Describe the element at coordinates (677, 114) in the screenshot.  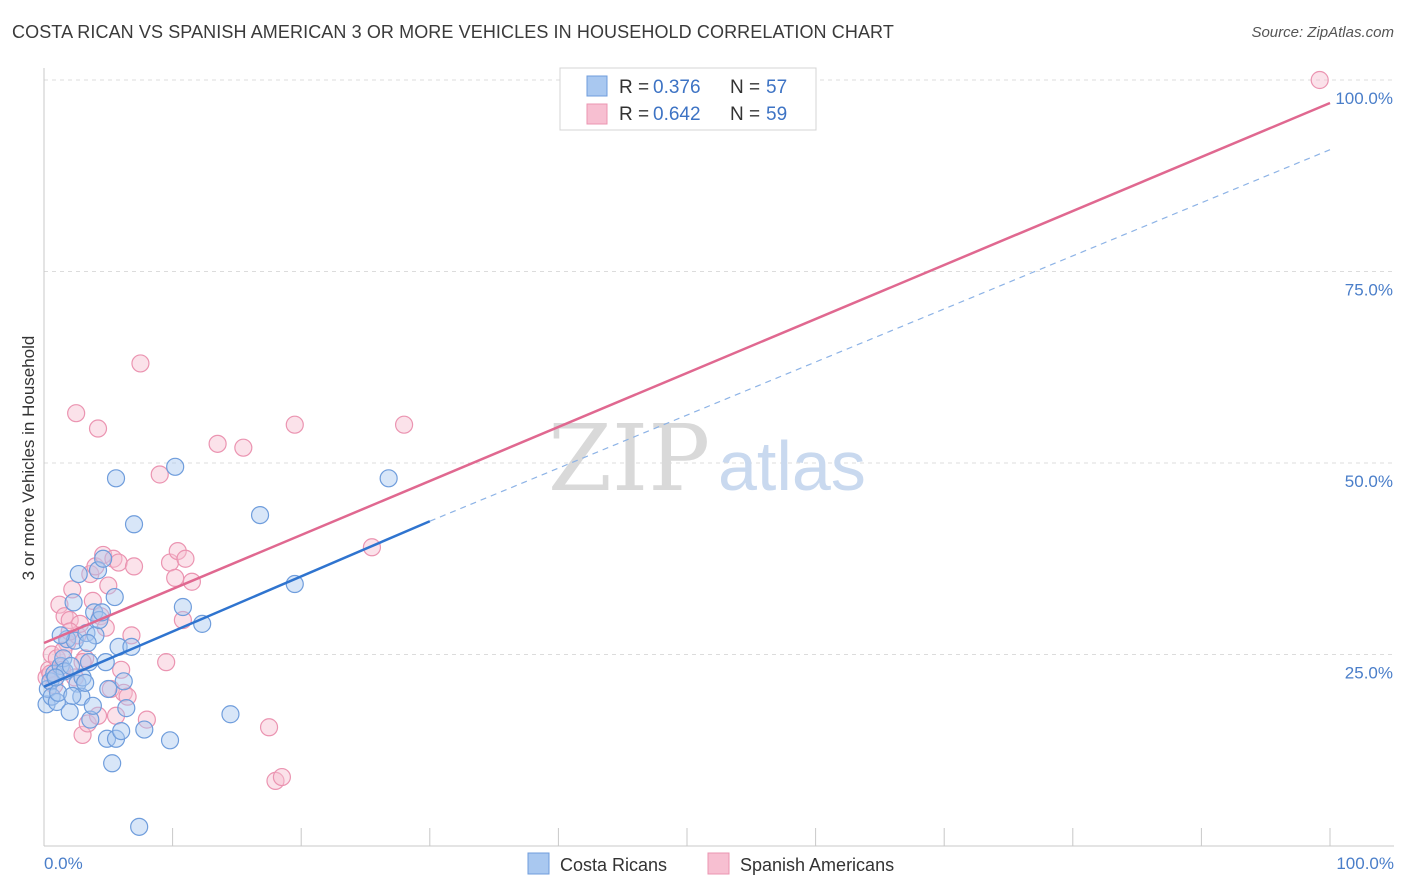
I see `legend-pink-r-value: 0.642` at that location.